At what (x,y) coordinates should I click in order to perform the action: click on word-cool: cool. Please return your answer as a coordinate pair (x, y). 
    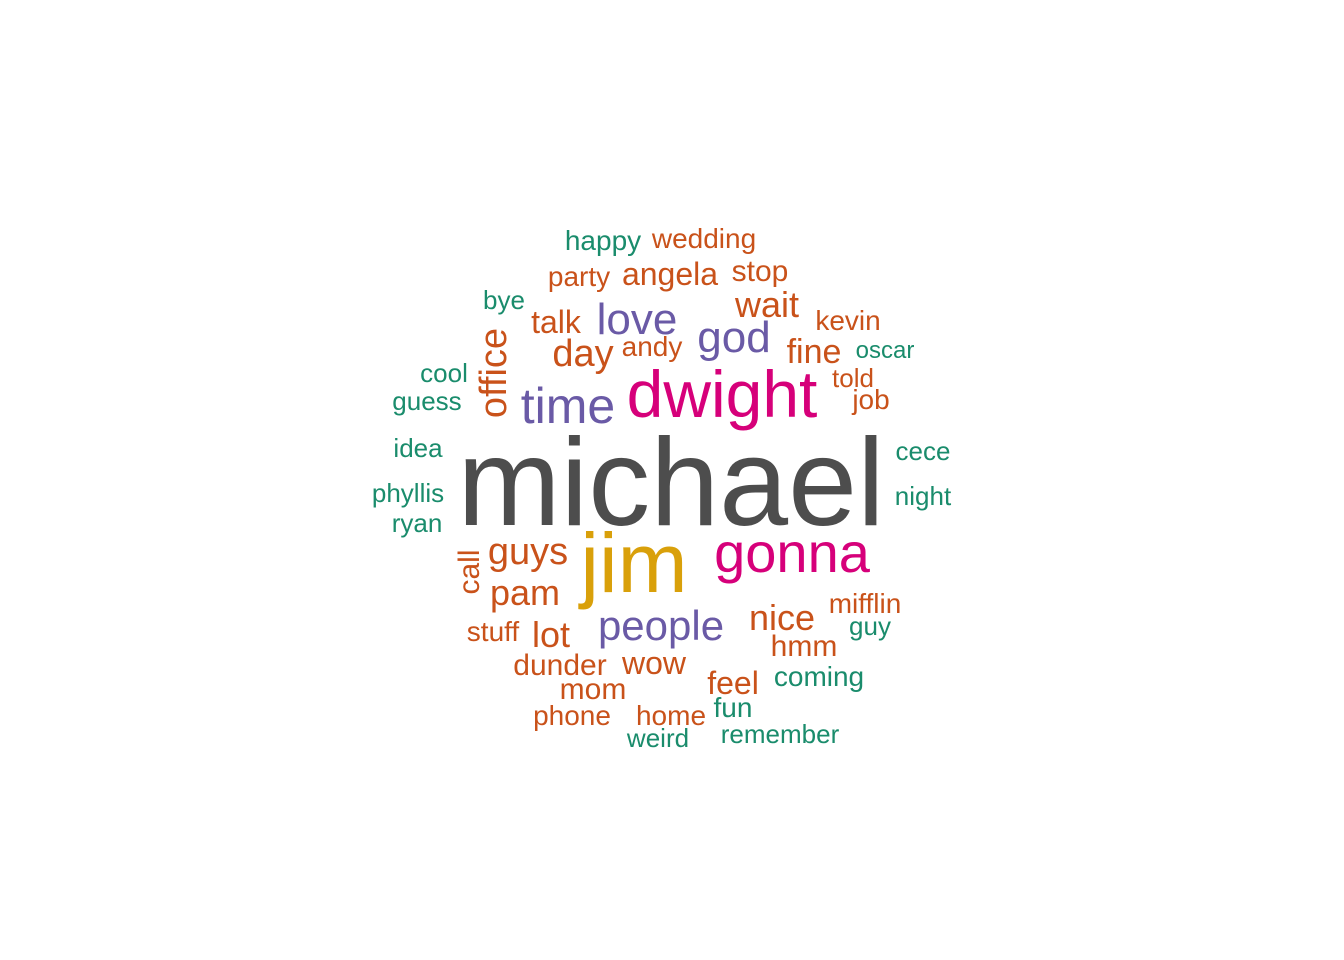
    Looking at the image, I should click on (444, 373).